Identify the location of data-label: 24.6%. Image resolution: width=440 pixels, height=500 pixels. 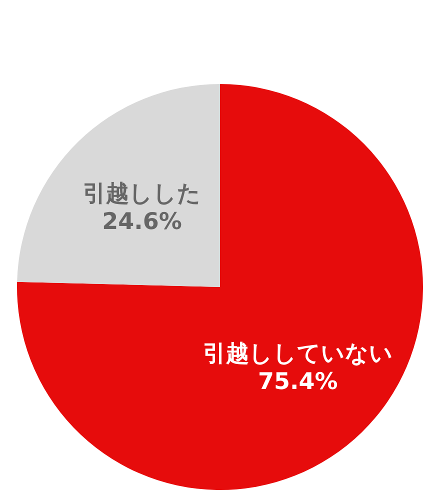
(142, 222).